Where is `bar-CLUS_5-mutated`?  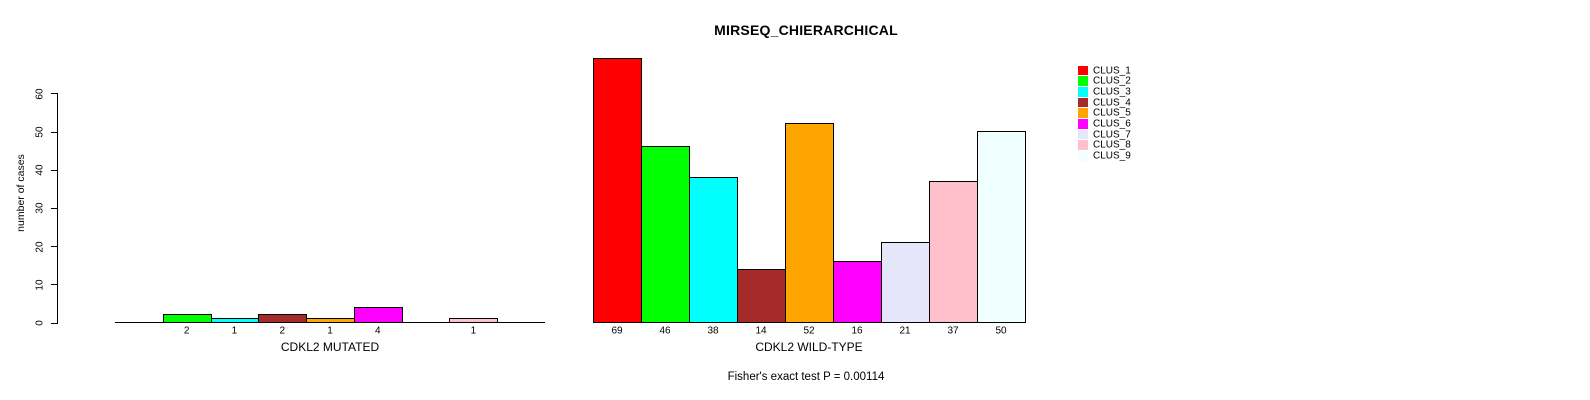 bar-CLUS_5-mutated is located at coordinates (330, 320).